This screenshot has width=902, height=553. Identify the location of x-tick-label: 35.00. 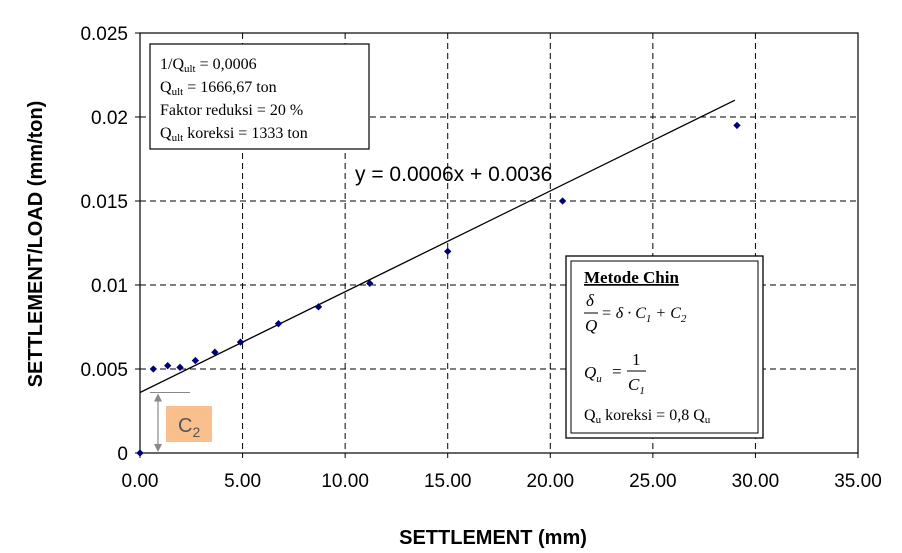
(858, 481).